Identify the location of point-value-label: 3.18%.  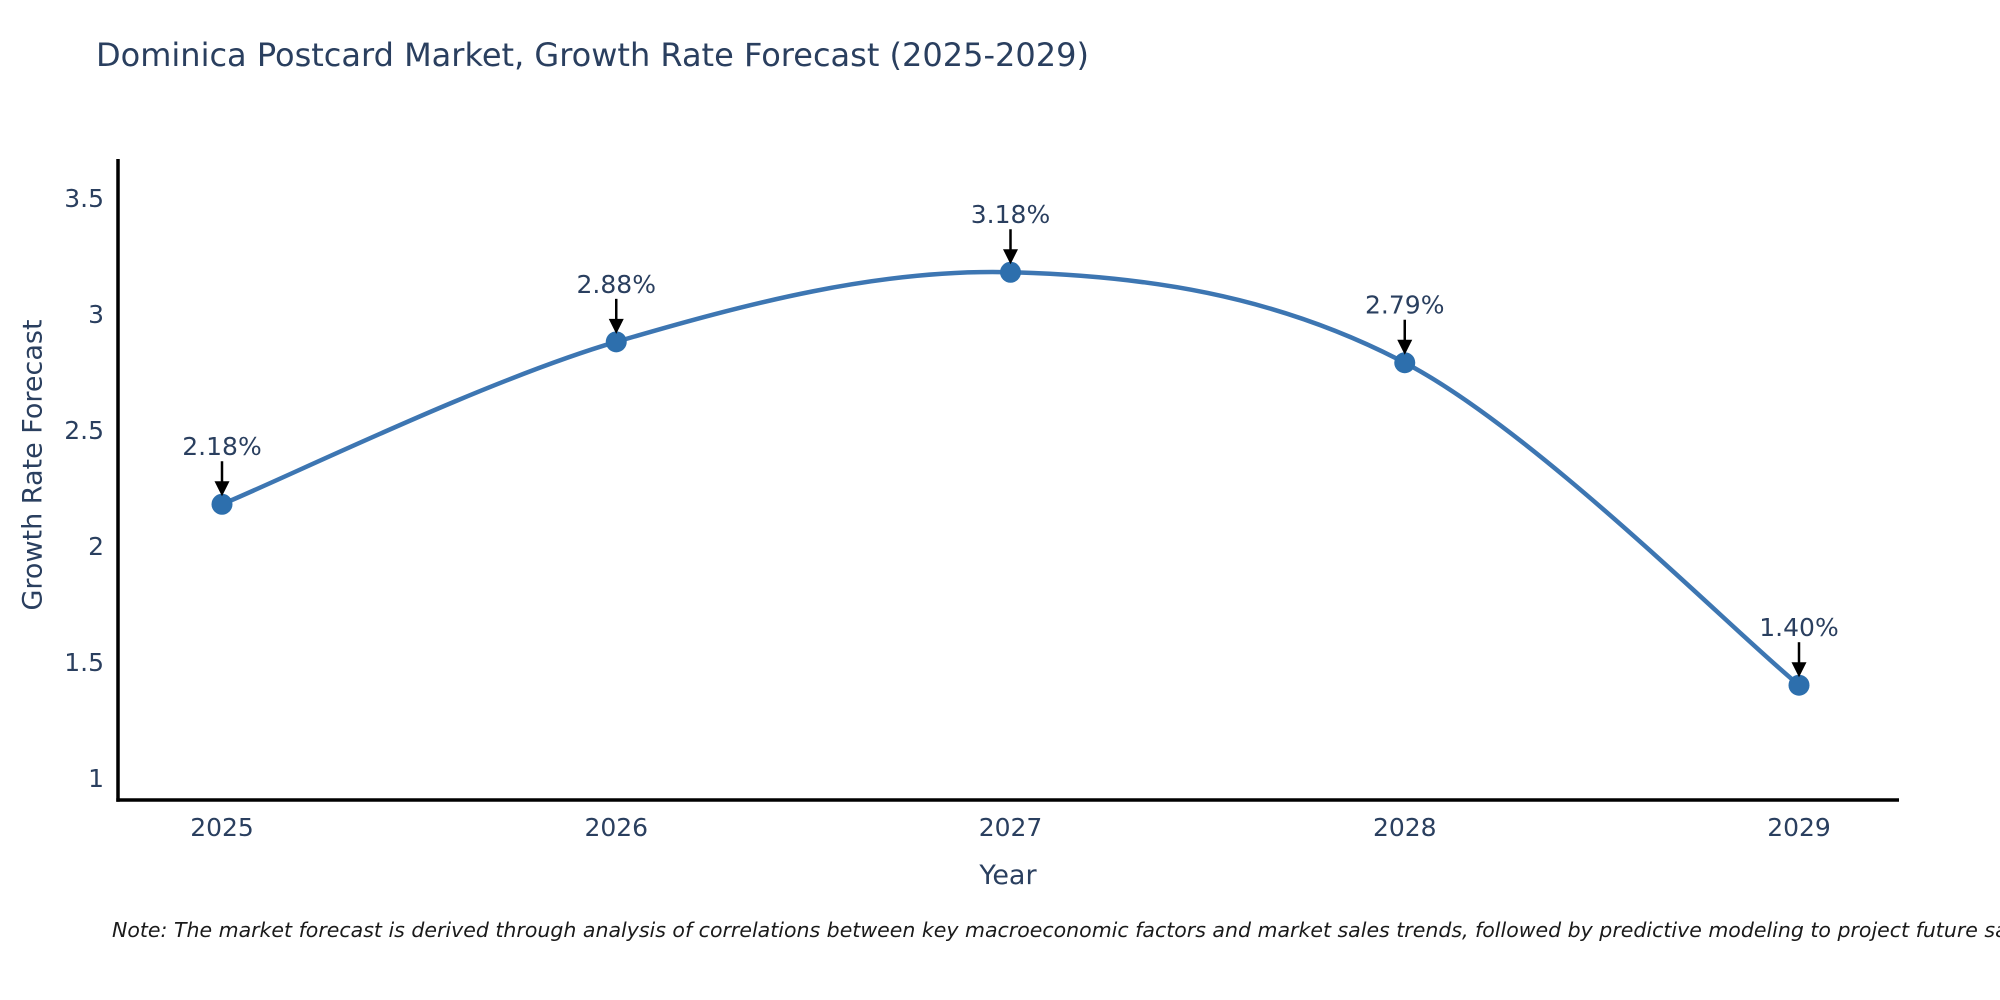
(1010, 214).